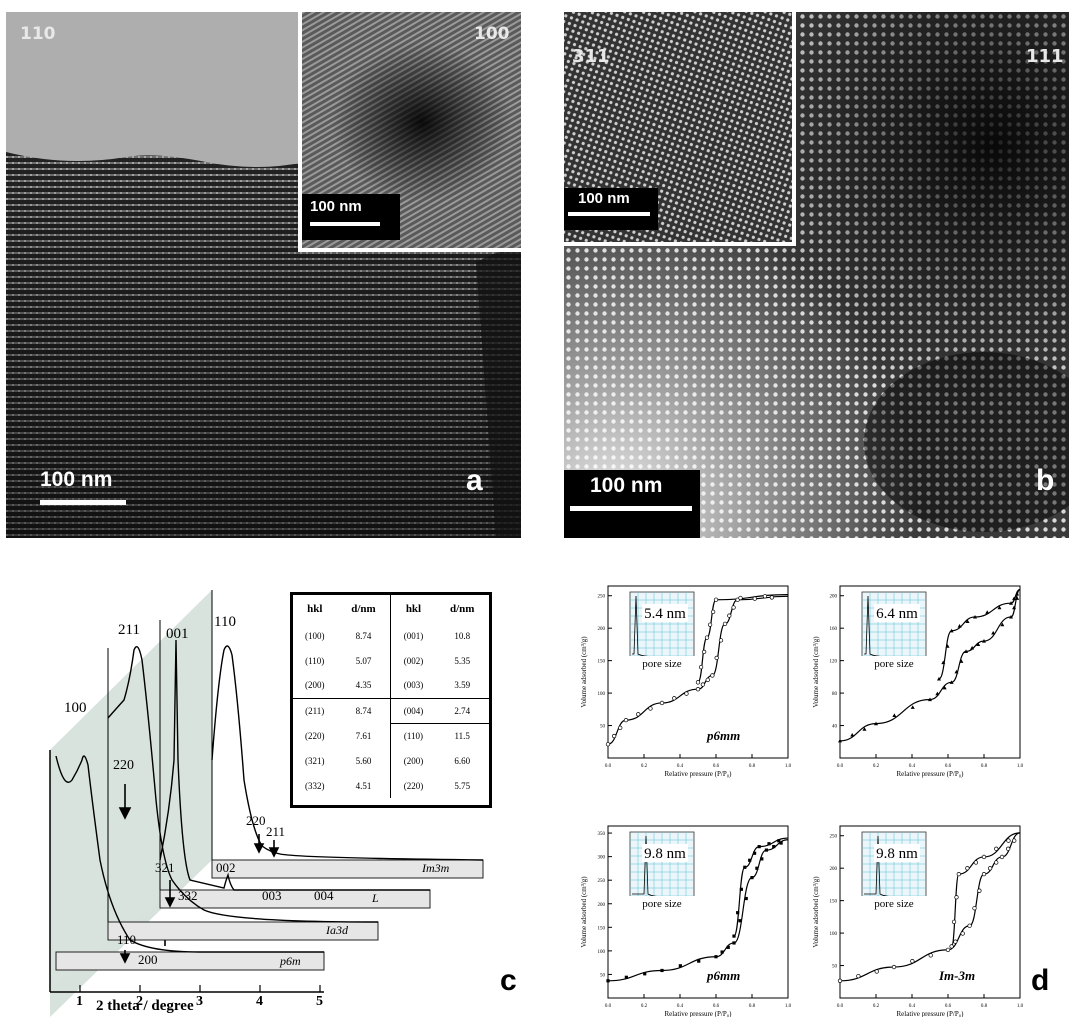 This screenshot has width=1069, height=1017. What do you see at coordinates (314, 785) in the screenshot?
I see `table-cell: (332)` at bounding box center [314, 785].